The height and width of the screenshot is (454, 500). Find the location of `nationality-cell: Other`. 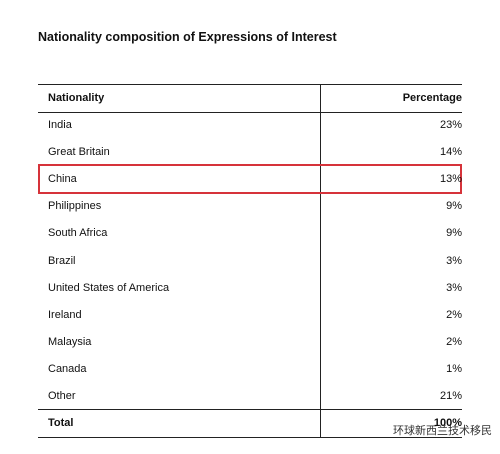

nationality-cell: Other is located at coordinates (62, 396).